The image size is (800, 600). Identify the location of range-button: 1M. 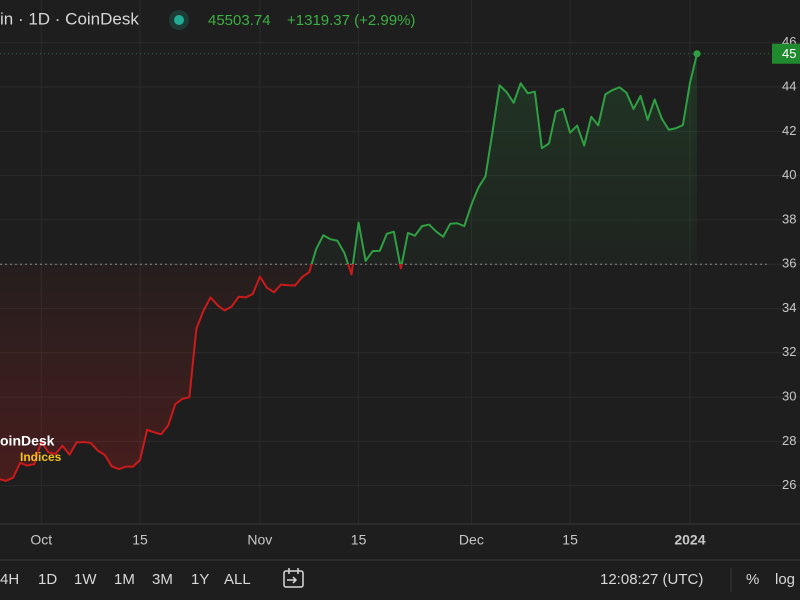
(124, 579).